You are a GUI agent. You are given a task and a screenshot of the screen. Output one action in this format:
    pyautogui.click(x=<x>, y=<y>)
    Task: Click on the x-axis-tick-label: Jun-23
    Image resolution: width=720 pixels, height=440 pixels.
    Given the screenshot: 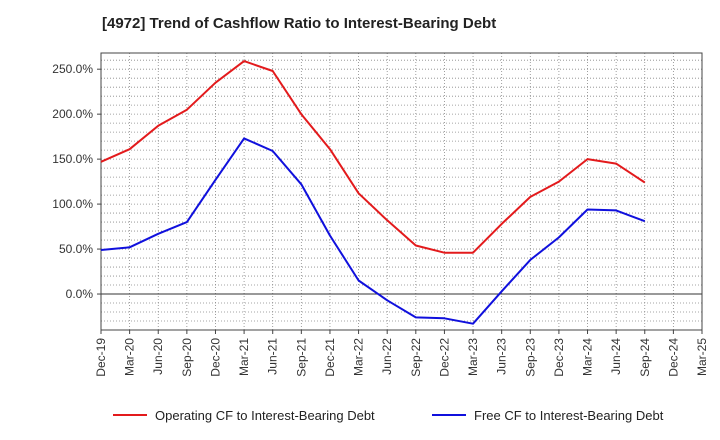 What is the action you would take?
    pyautogui.click(x=502, y=356)
    